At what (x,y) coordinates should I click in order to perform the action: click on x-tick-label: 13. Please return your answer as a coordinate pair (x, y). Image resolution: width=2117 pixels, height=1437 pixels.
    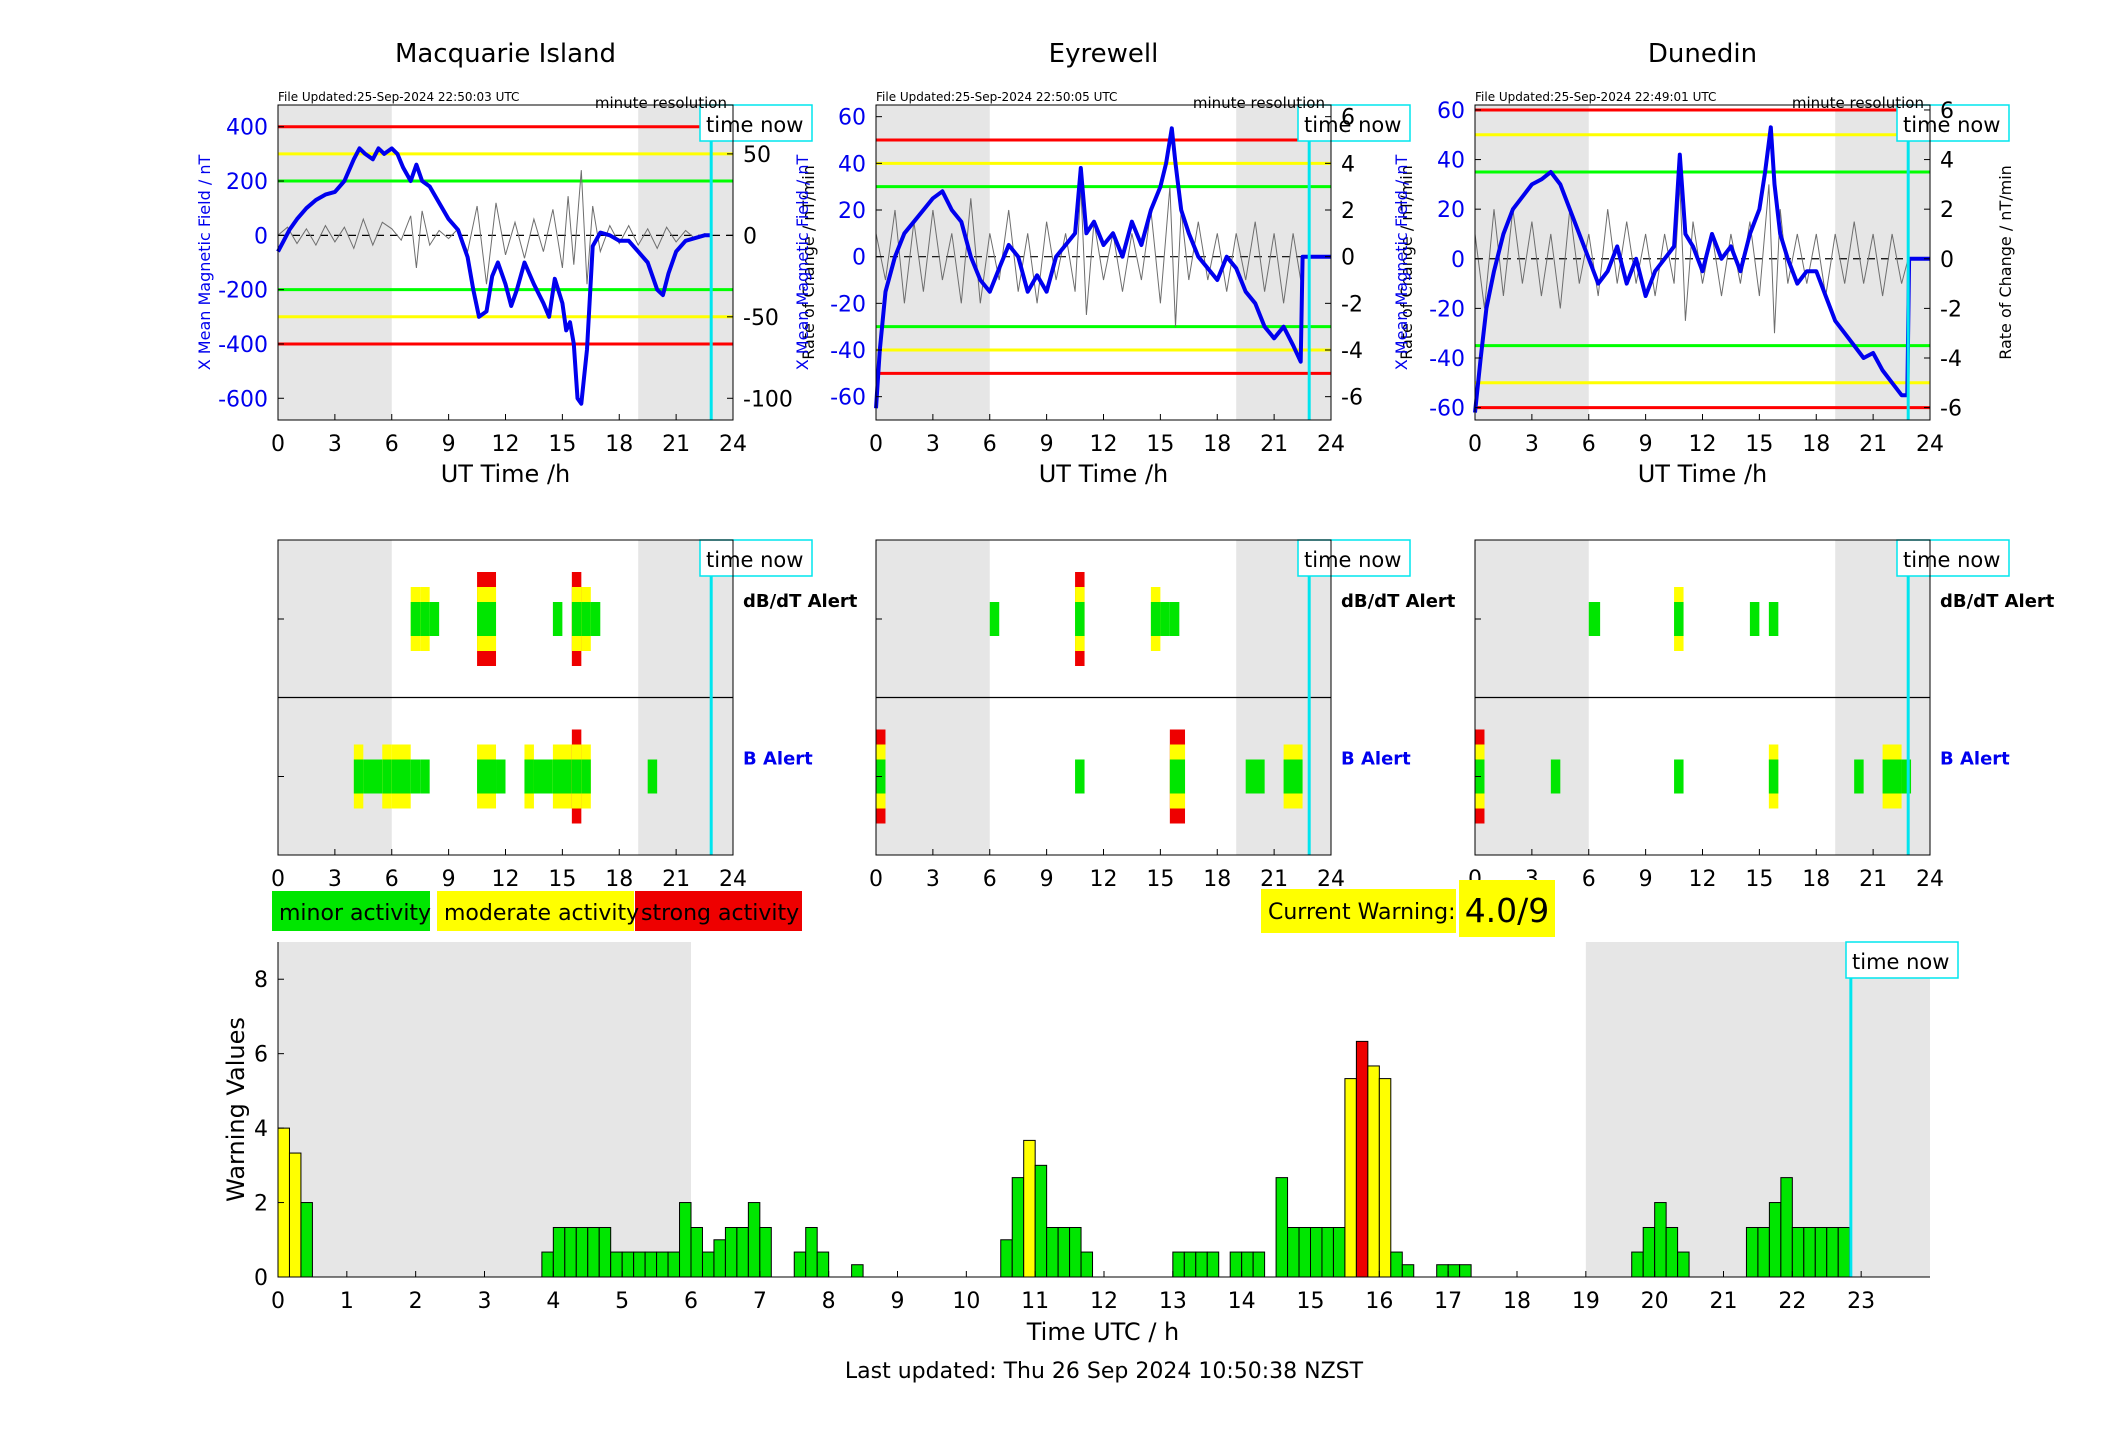
    Looking at the image, I should click on (1173, 1301).